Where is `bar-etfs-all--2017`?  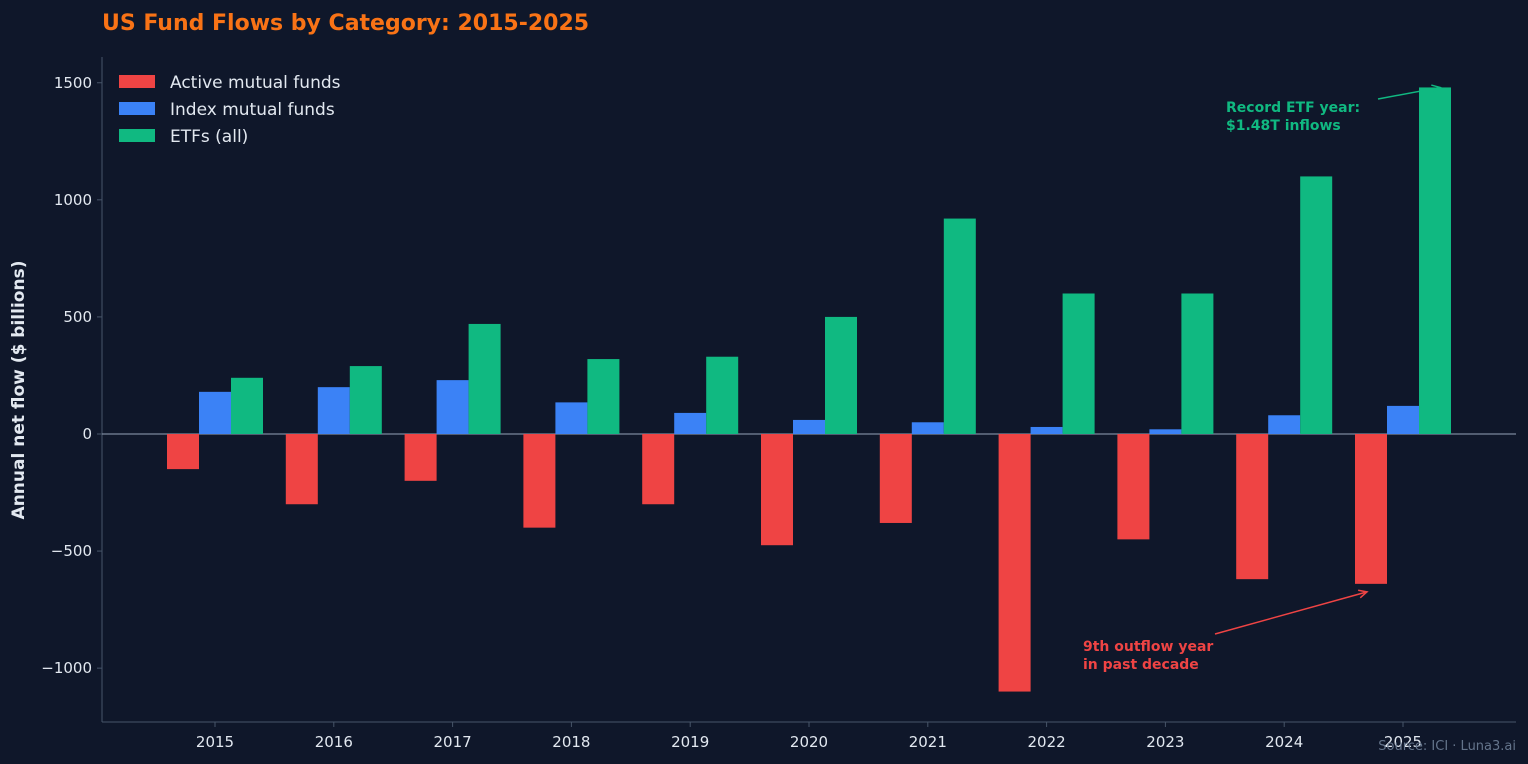
bar-etfs-all--2017 is located at coordinates (484, 378).